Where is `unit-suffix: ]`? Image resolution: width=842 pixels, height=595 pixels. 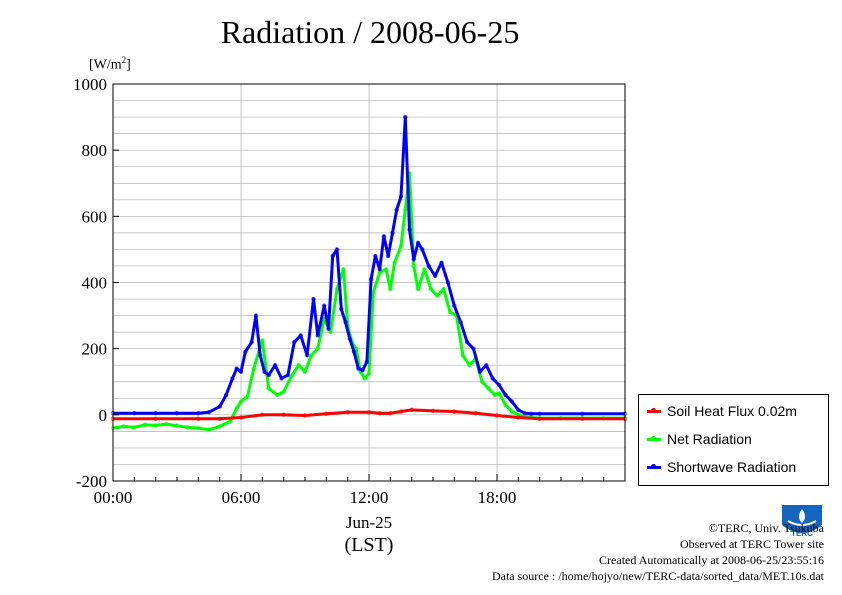 unit-suffix: ] is located at coordinates (128, 65).